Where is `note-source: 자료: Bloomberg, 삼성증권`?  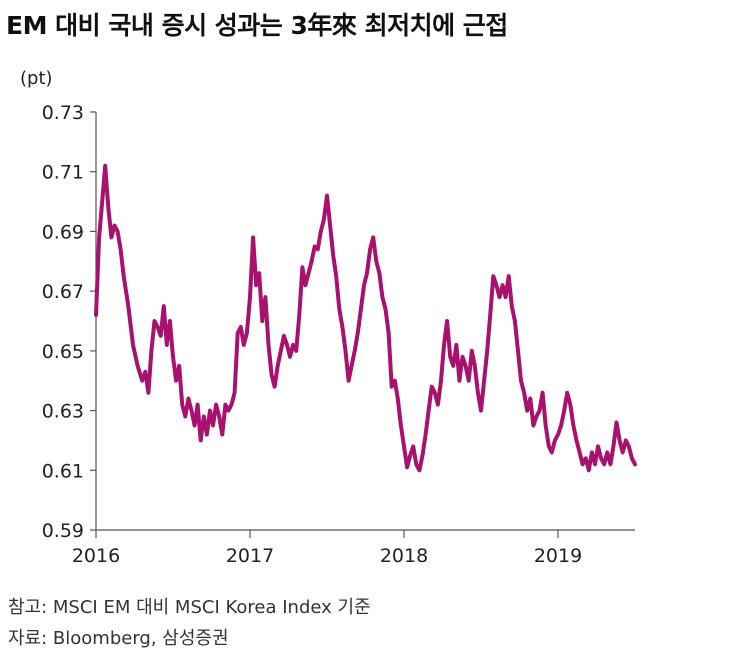 note-source: 자료: Bloomberg, 삼성증권 is located at coordinates (118, 638).